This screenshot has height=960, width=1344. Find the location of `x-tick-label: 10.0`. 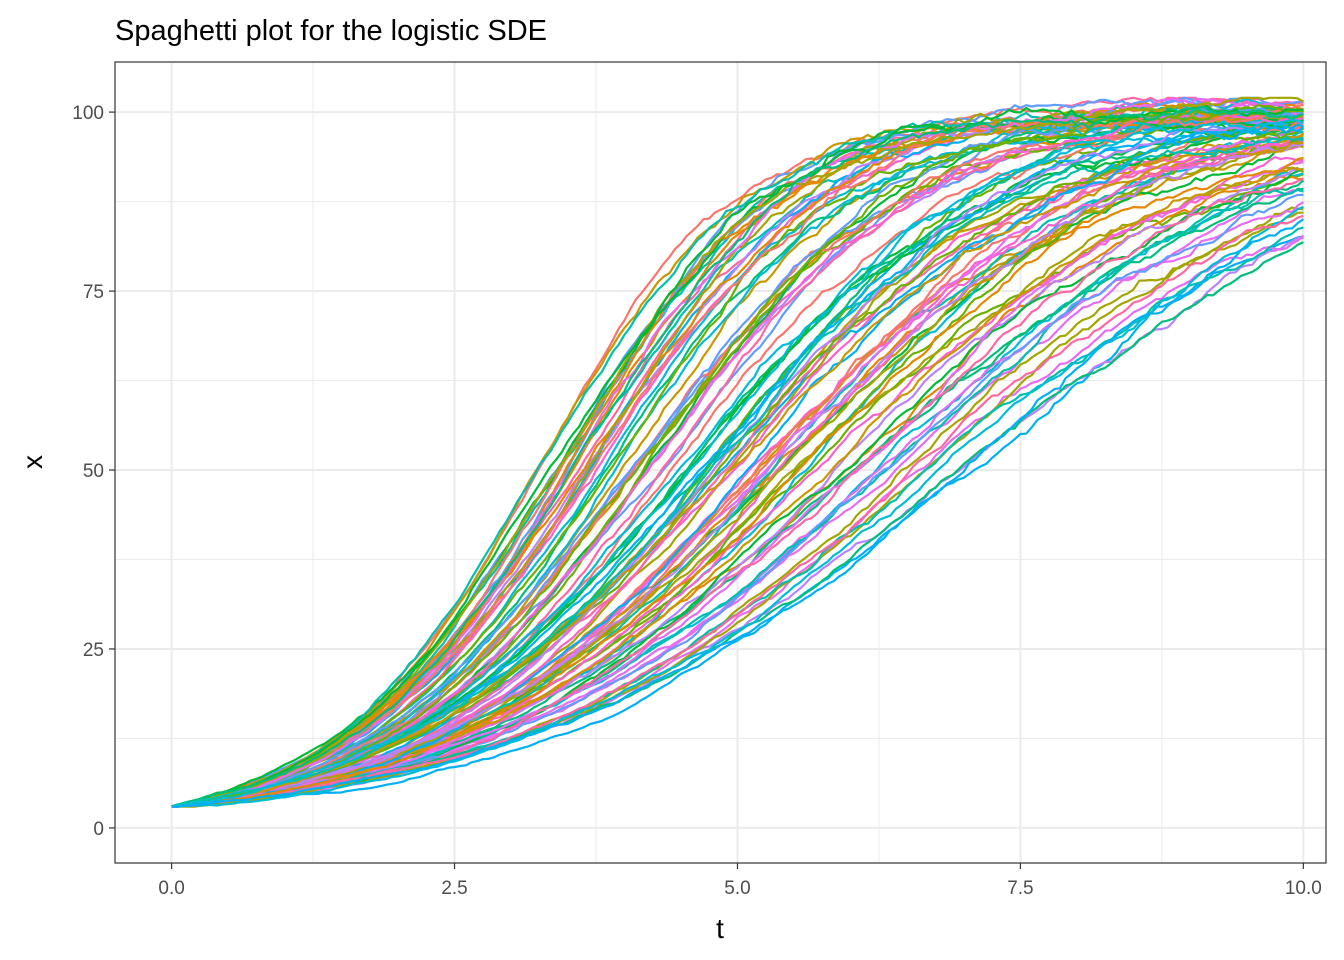

x-tick-label: 10.0 is located at coordinates (1303, 888).